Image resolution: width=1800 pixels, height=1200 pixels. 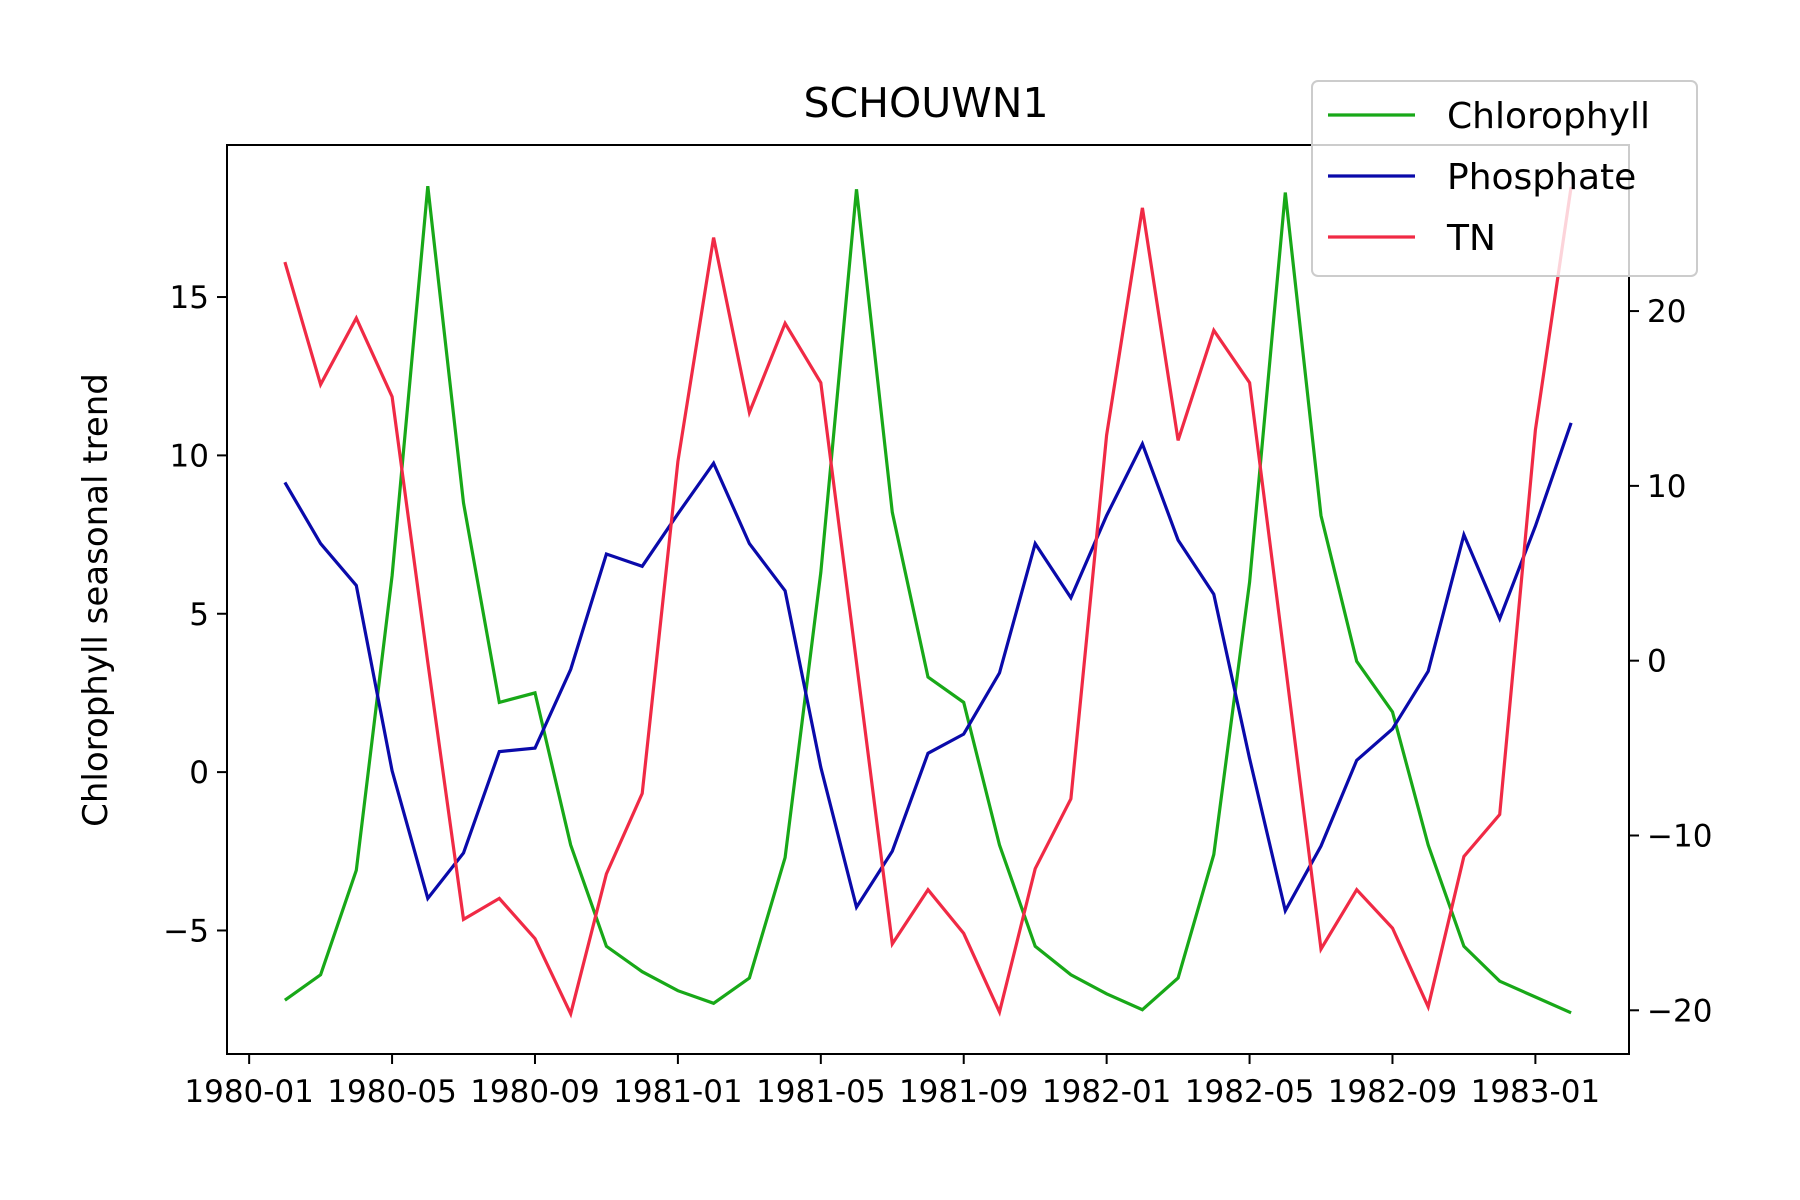 What do you see at coordinates (1393, 1092) in the screenshot?
I see `x-tick-label: 1982-09` at bounding box center [1393, 1092].